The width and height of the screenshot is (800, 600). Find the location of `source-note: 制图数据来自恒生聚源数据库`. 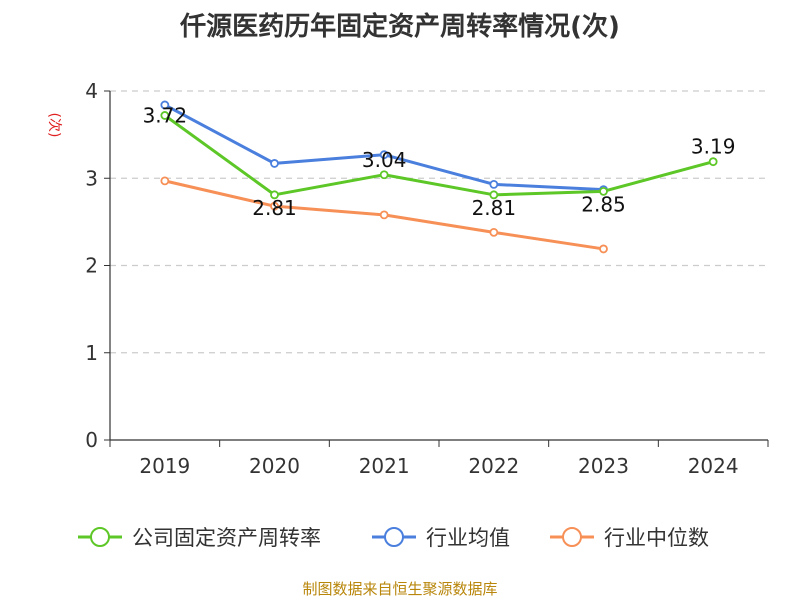

source-note: 制图数据来自恒生聚源数据库 is located at coordinates (400, 589).